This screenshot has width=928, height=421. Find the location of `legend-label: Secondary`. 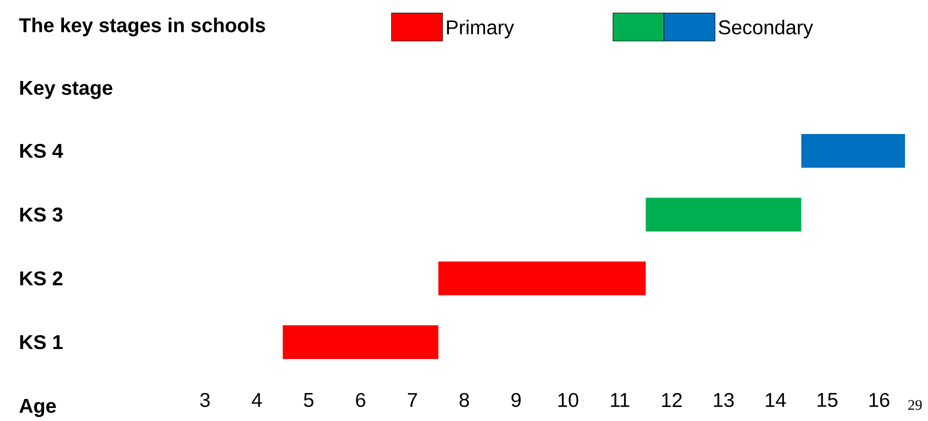

legend-label: Secondary is located at coordinates (766, 29).